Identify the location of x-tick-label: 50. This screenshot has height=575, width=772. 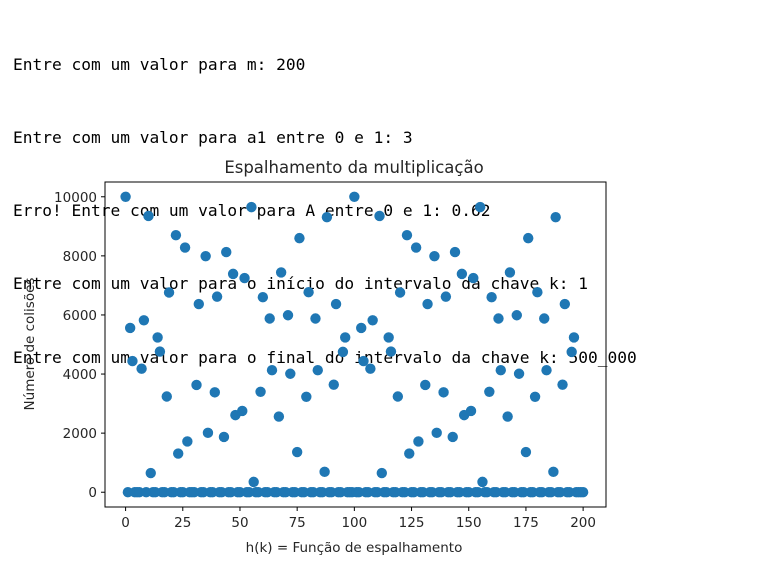
(239, 523).